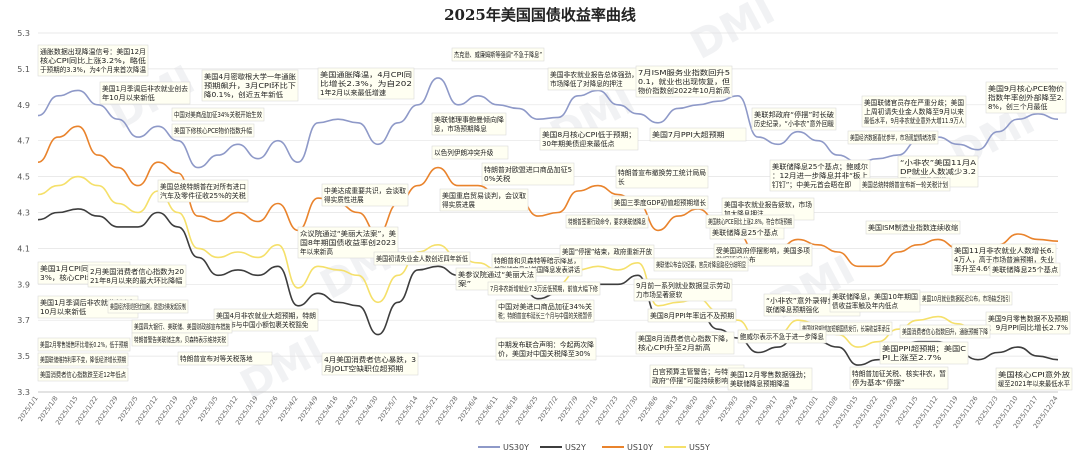  Describe the element at coordinates (621, 181) in the screenshot. I see `annotation-line: 长` at that location.